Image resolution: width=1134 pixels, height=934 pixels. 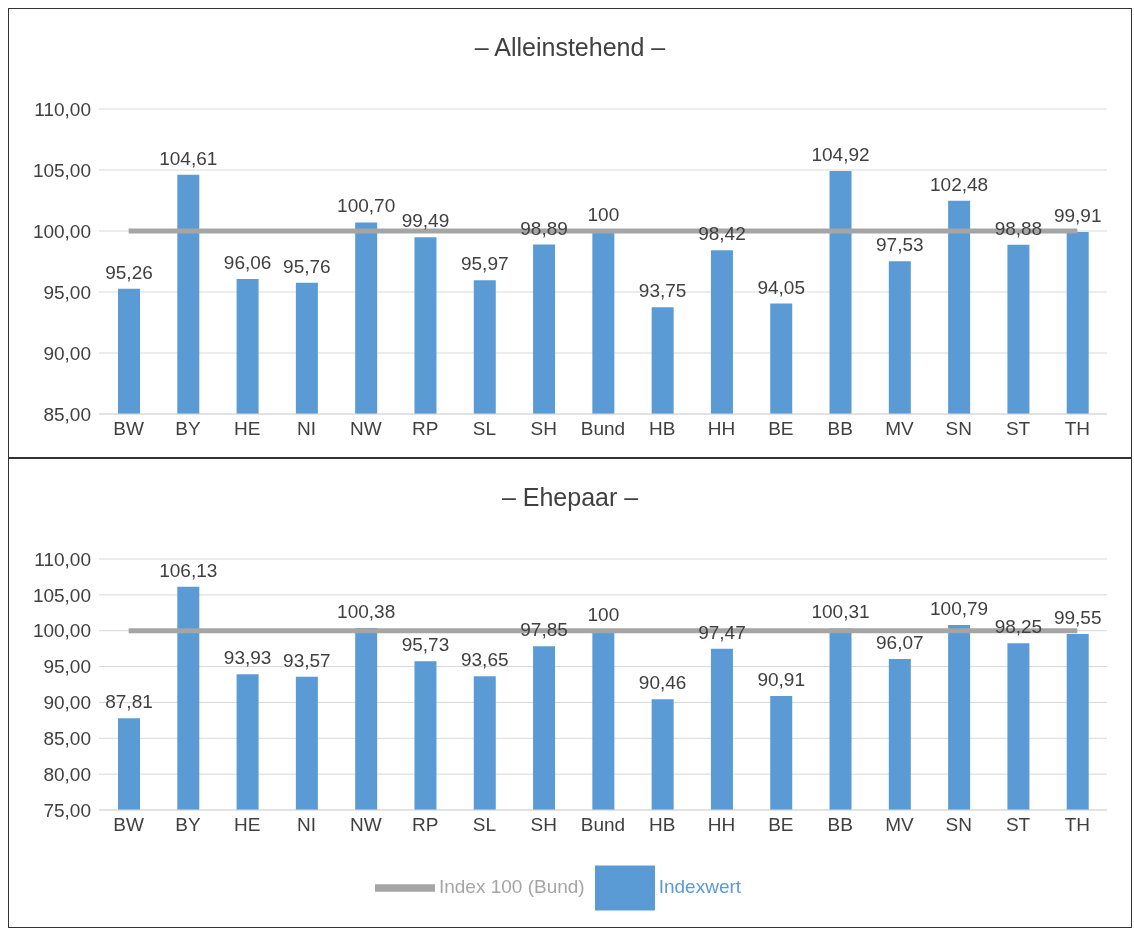 What do you see at coordinates (67, 774) in the screenshot?
I see `y-tick-label: 80,00` at bounding box center [67, 774].